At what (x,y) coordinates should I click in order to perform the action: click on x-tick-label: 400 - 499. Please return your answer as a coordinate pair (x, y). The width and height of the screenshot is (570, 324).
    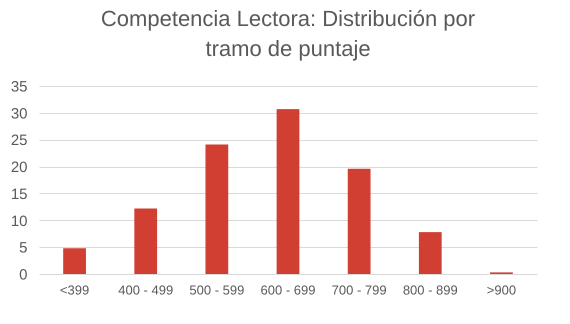
    Looking at the image, I should click on (146, 290).